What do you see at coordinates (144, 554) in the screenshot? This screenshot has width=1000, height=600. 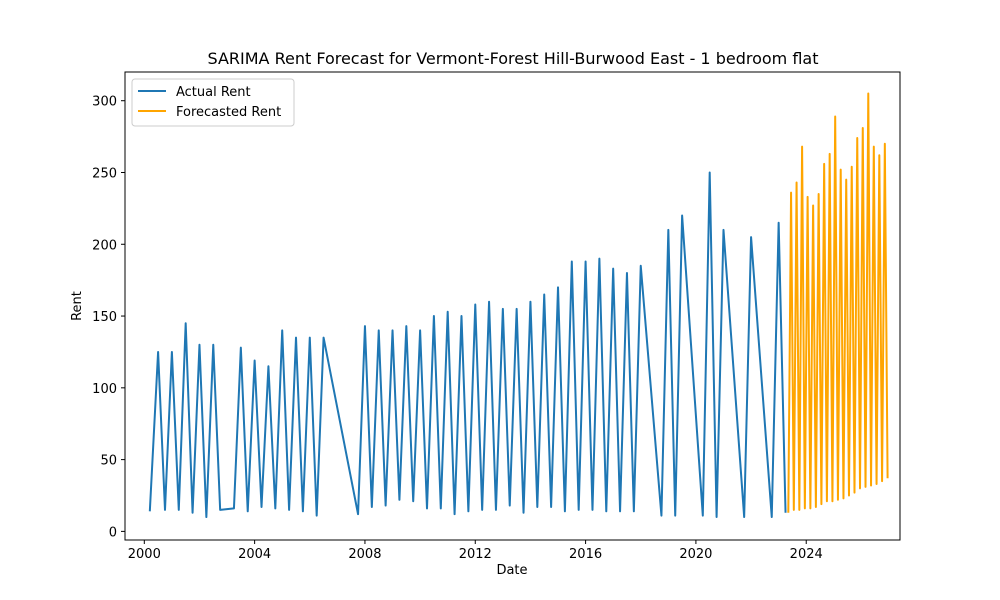 I see `x-tick-label: 2000` at bounding box center [144, 554].